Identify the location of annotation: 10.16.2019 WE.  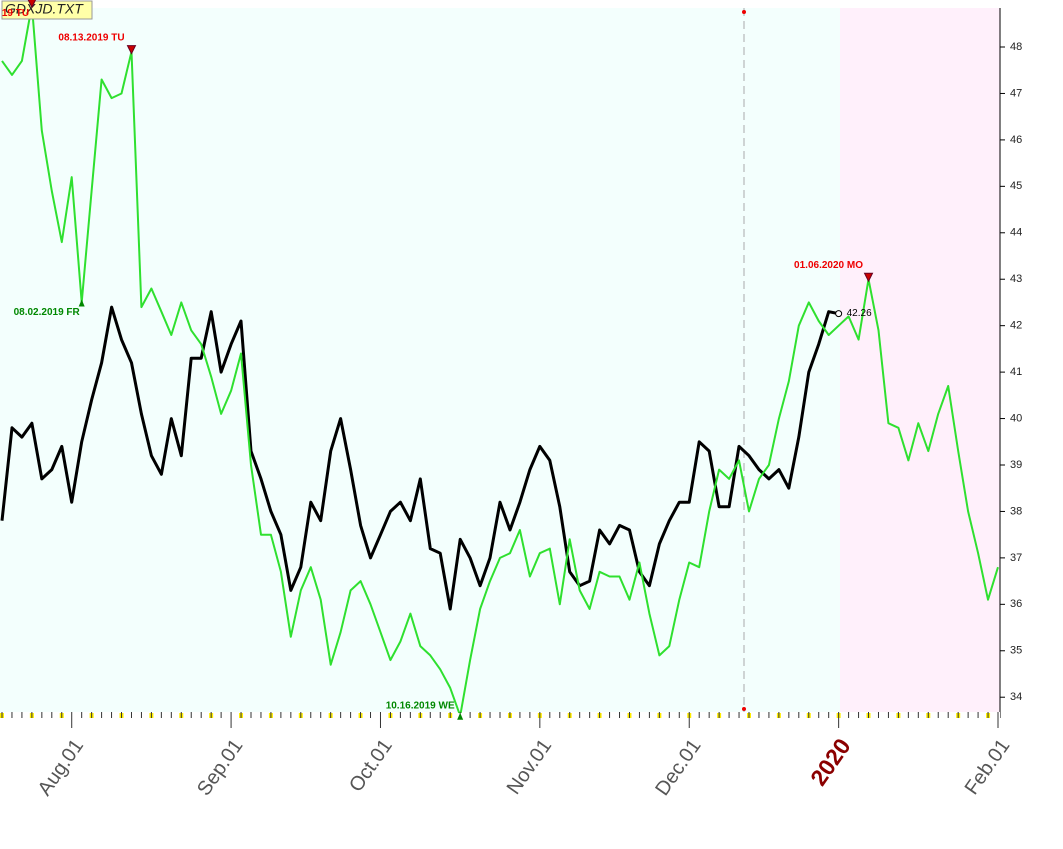
(420, 705).